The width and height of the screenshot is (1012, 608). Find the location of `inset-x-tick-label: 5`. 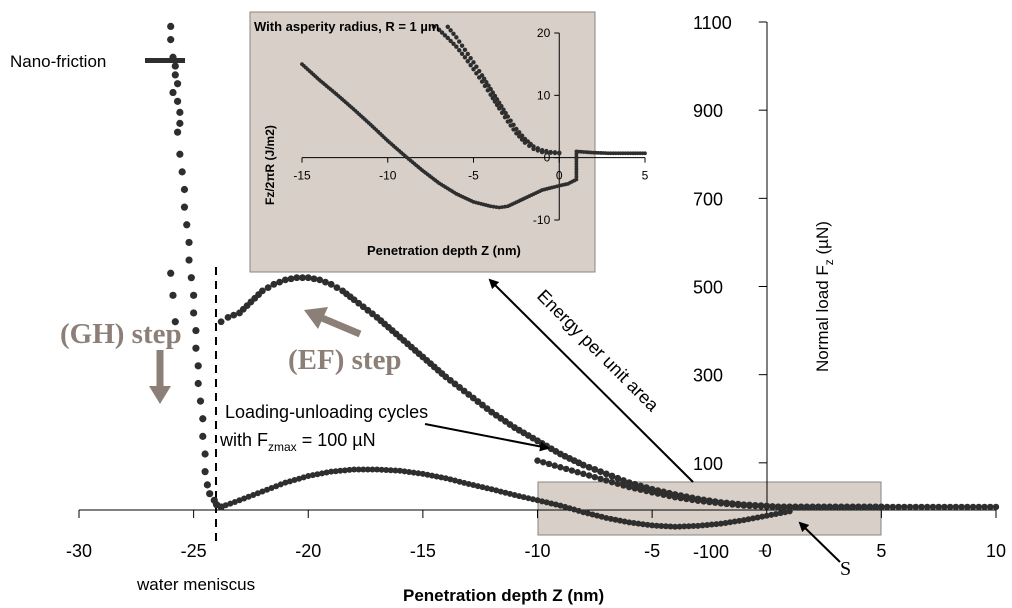

inset-x-tick-label: 5 is located at coordinates (645, 176).